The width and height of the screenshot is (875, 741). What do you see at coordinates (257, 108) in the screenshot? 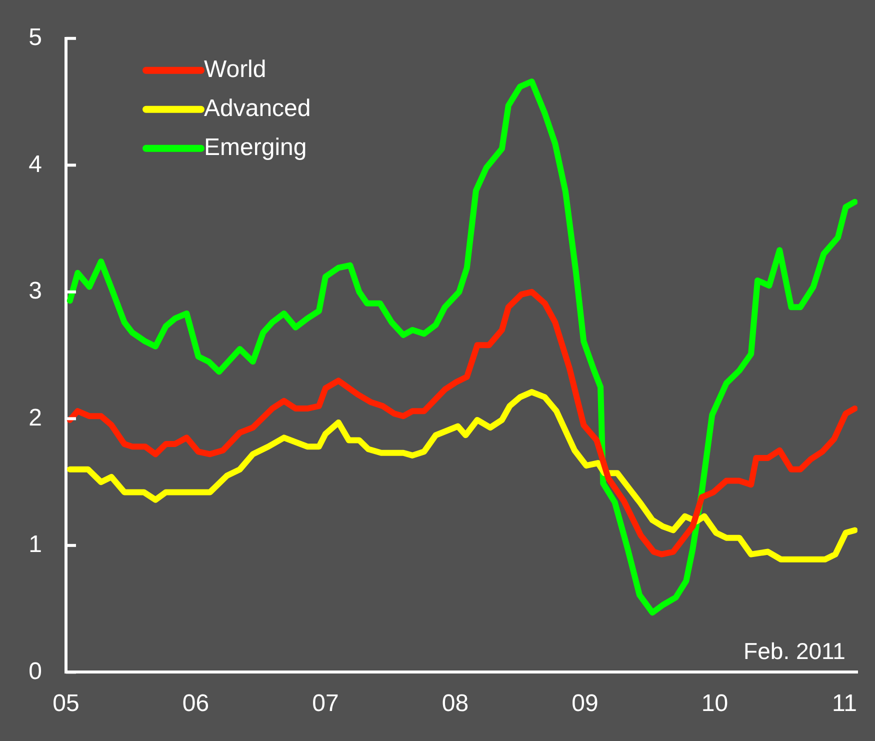
I see `legend-label: Advanced` at bounding box center [257, 108].